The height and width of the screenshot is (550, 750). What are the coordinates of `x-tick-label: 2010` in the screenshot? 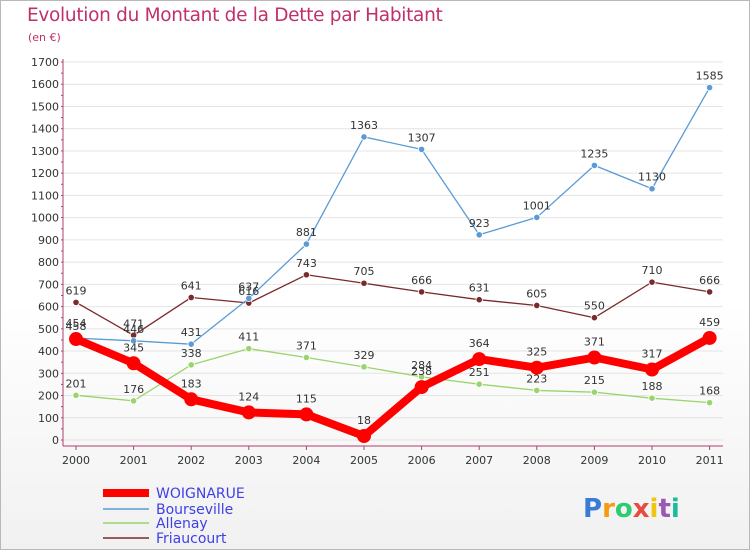 It's located at (652, 460).